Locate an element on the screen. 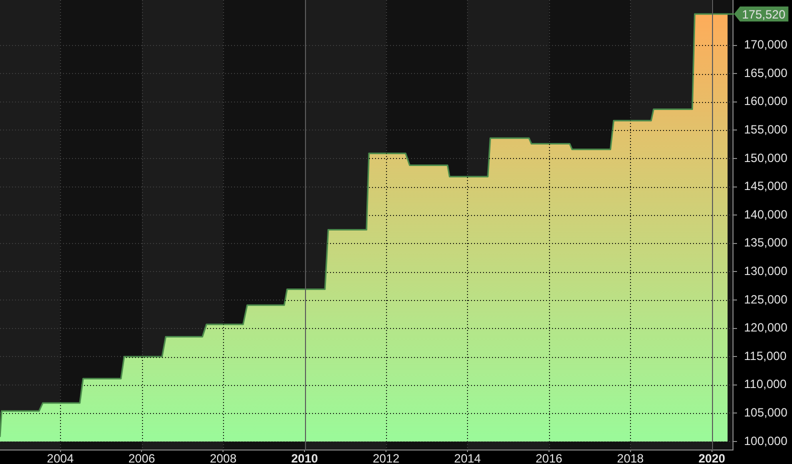  y-tick-label: 135,000 is located at coordinates (766, 243).